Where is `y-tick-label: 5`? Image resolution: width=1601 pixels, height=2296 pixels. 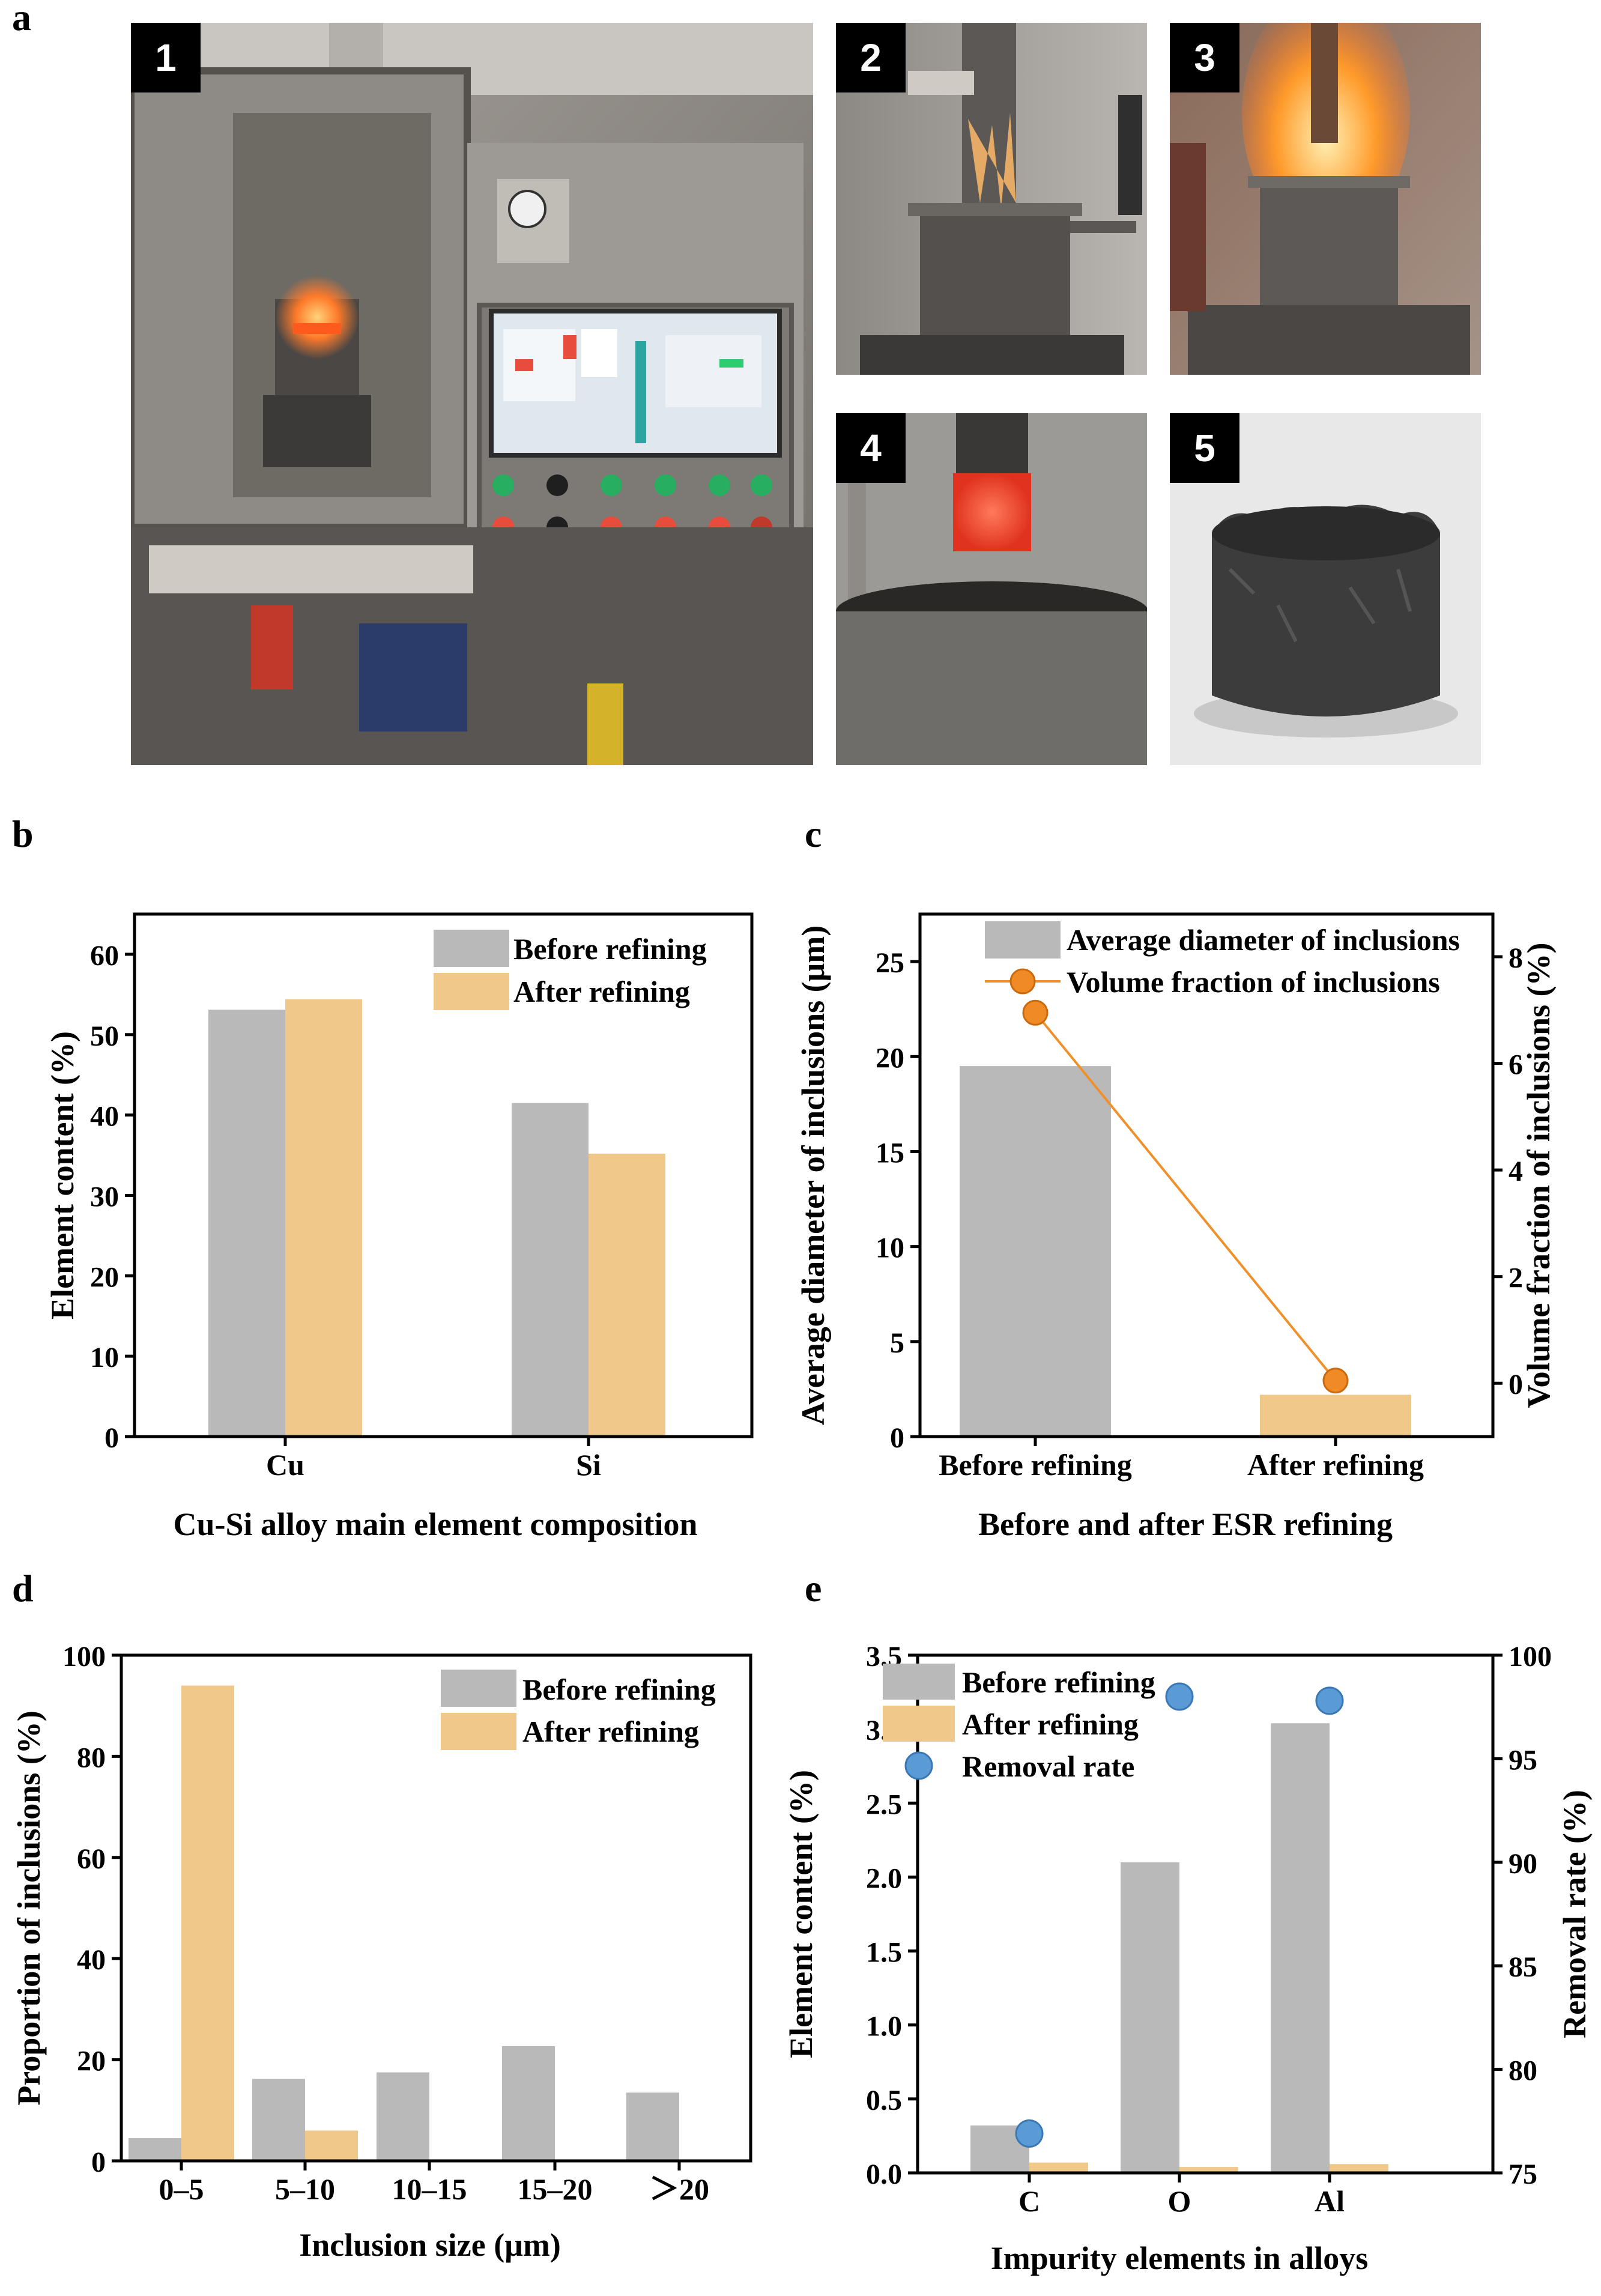 y-tick-label: 5 is located at coordinates (897, 1343).